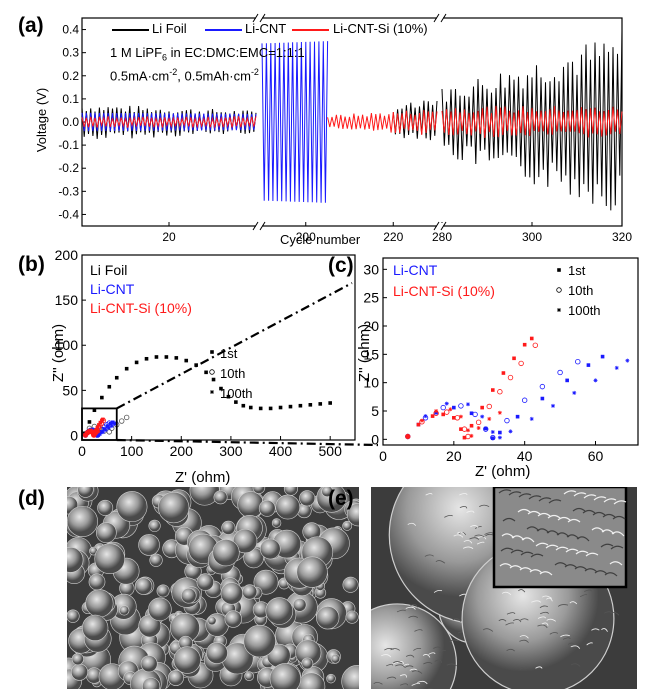  What do you see at coordinates (393, 237) in the screenshot?
I see `a-xtick-label: 220` at bounding box center [393, 237].